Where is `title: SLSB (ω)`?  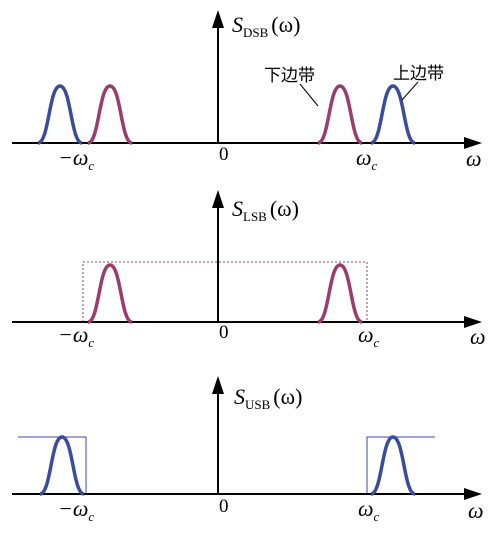
title: SLSB (ω) is located at coordinates (265, 210).